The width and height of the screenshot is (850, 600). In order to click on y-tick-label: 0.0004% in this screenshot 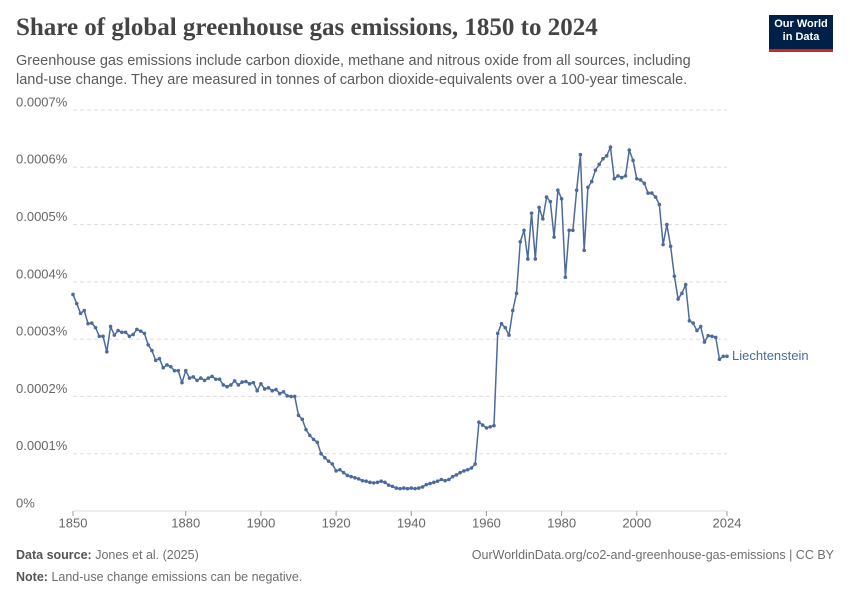, I will do `click(42, 273)`.